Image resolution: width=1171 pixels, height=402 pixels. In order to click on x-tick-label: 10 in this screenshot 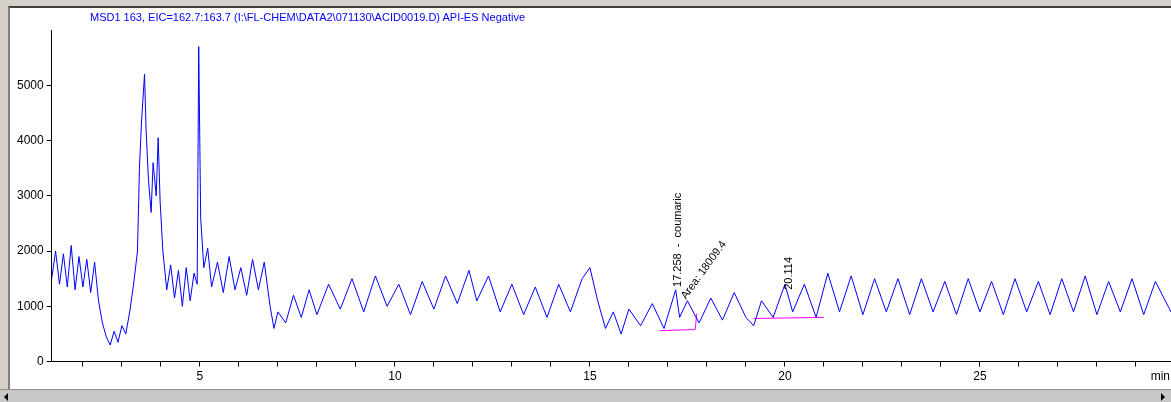, I will do `click(395, 376)`.